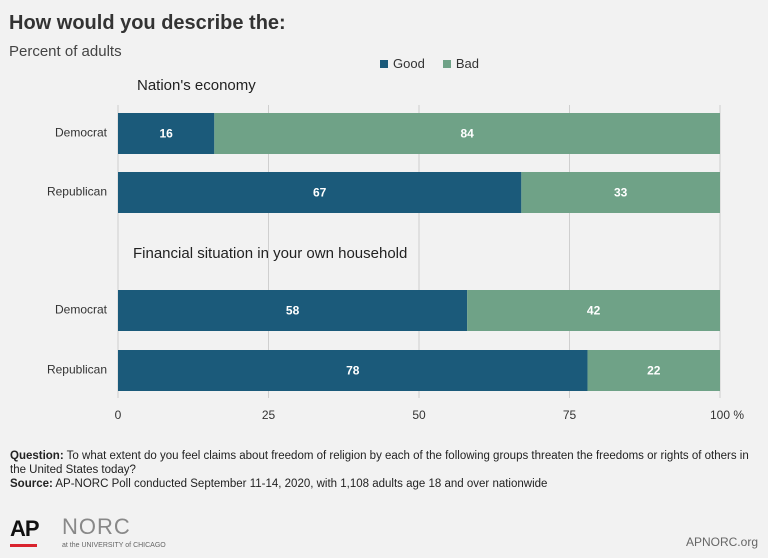 The height and width of the screenshot is (558, 768). I want to click on data-label-bad-1-0: 42, so click(594, 311).